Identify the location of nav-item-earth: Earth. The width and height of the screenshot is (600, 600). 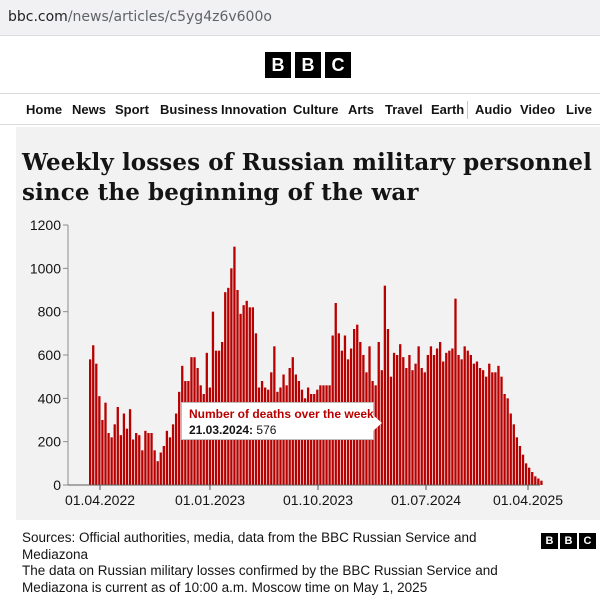
(448, 109).